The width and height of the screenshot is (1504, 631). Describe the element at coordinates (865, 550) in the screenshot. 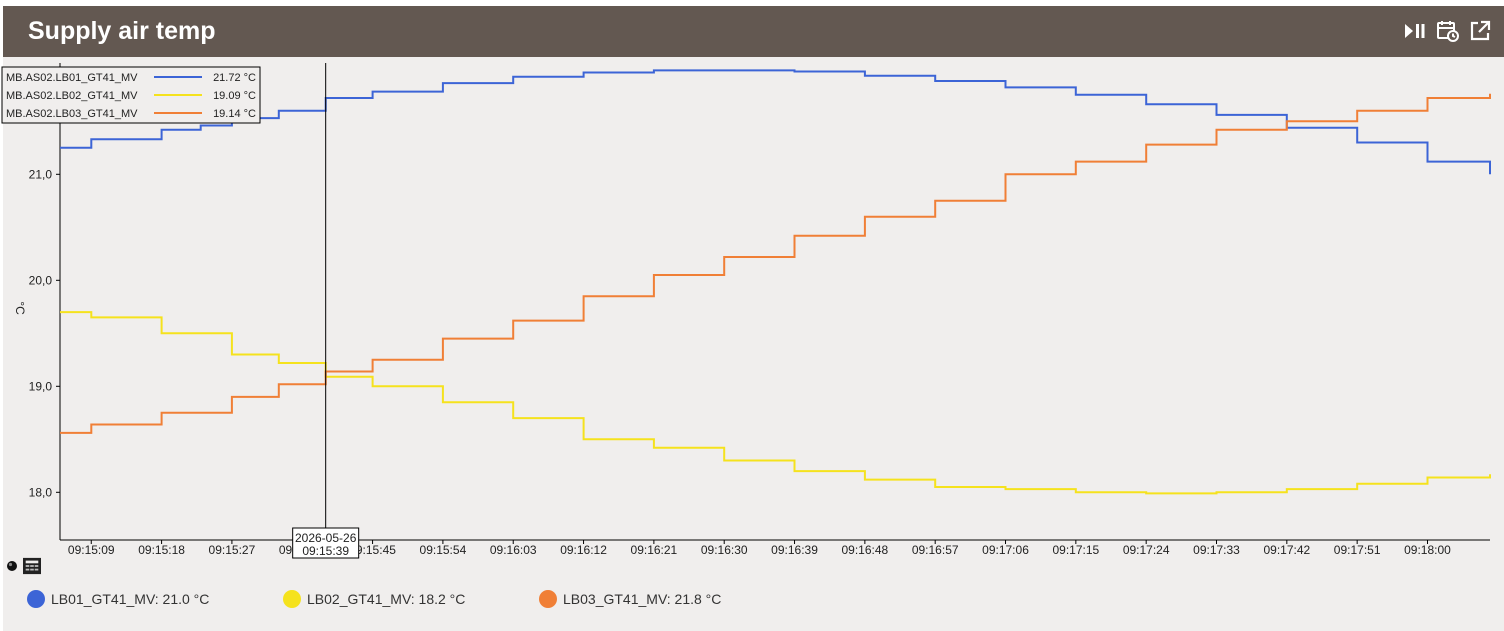

I see `x-tick-label: 09:16:48` at that location.